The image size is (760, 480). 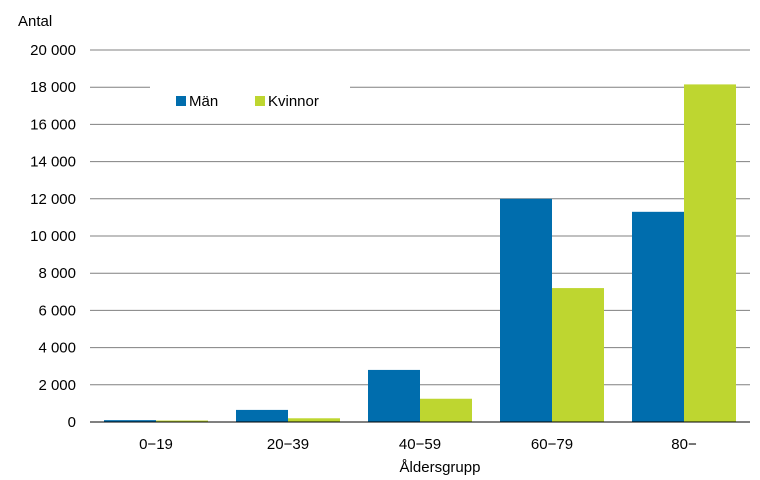 What do you see at coordinates (53, 50) in the screenshot?
I see `y-tick-label: 20 000` at bounding box center [53, 50].